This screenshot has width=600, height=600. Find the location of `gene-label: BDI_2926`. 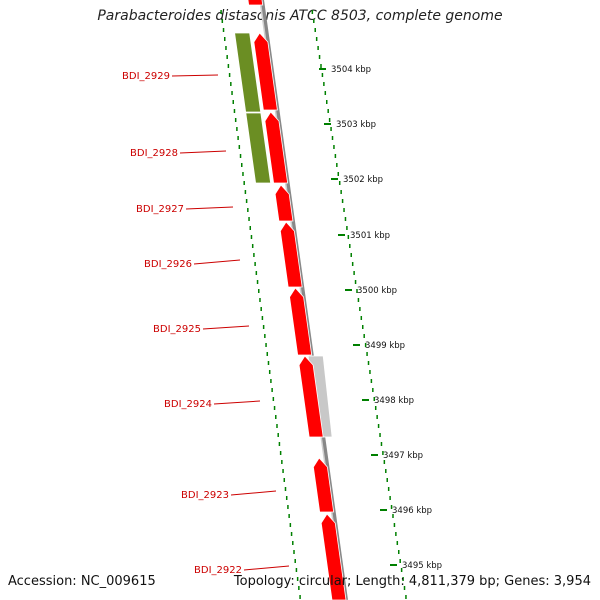

gene-label: BDI_2926 is located at coordinates (168, 264).